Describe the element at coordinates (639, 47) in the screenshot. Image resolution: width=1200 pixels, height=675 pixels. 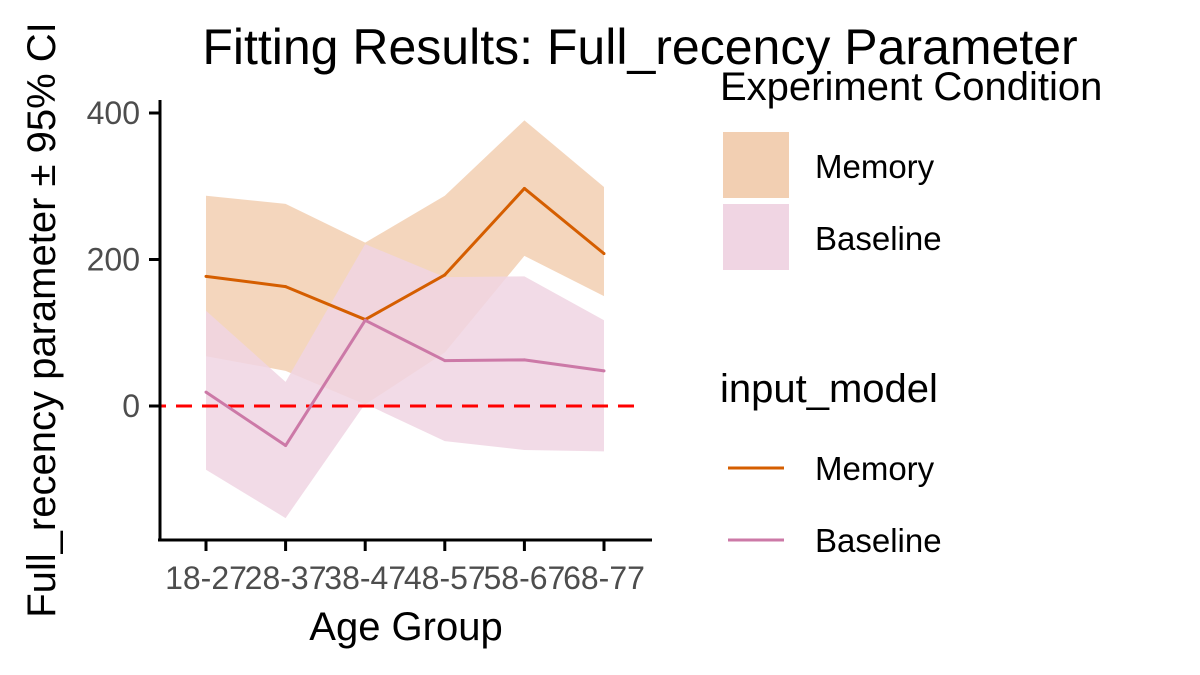
I see `chart-title: Fitting Results: Full_recency Parameter` at that location.